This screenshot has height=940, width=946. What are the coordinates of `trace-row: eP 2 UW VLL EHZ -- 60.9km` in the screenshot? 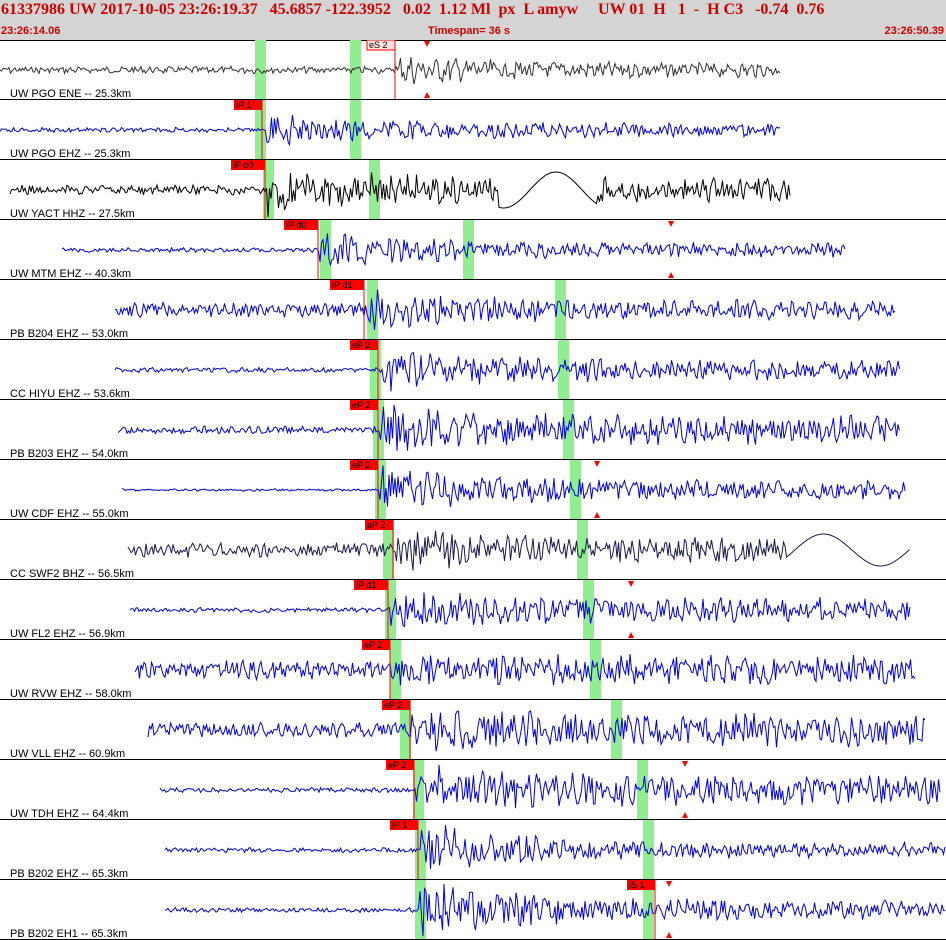 It's located at (473, 730).